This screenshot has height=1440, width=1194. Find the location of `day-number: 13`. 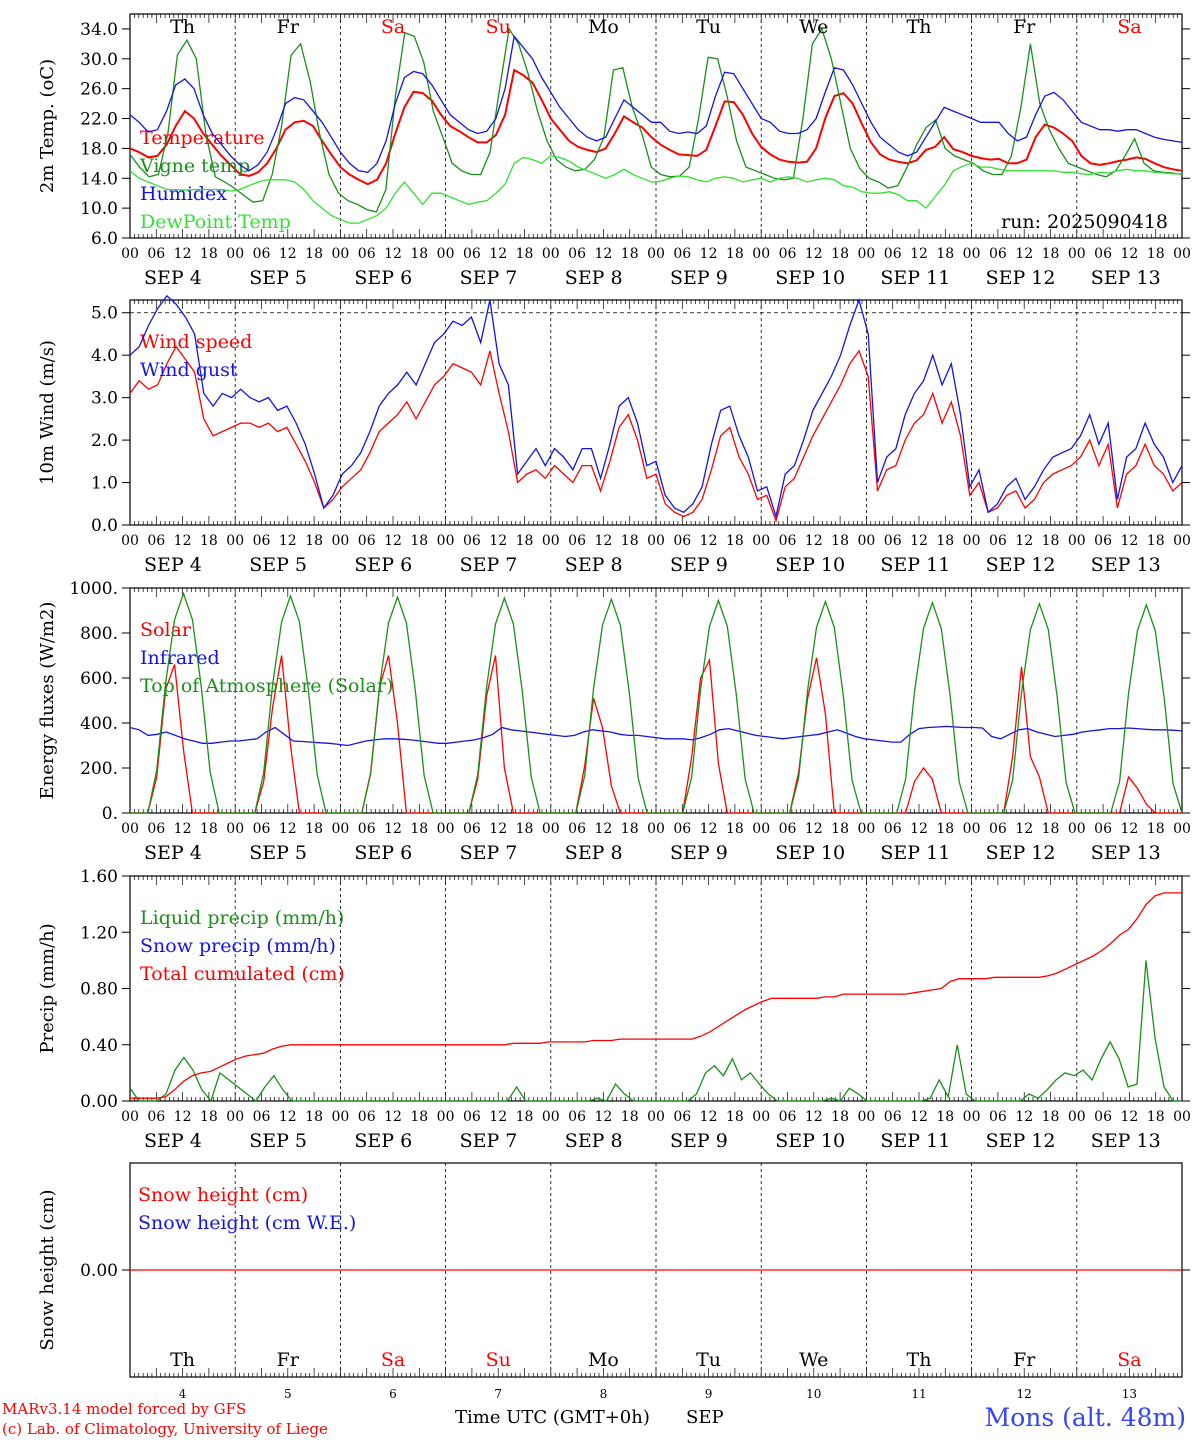

day-number: 13 is located at coordinates (1129, 1394).